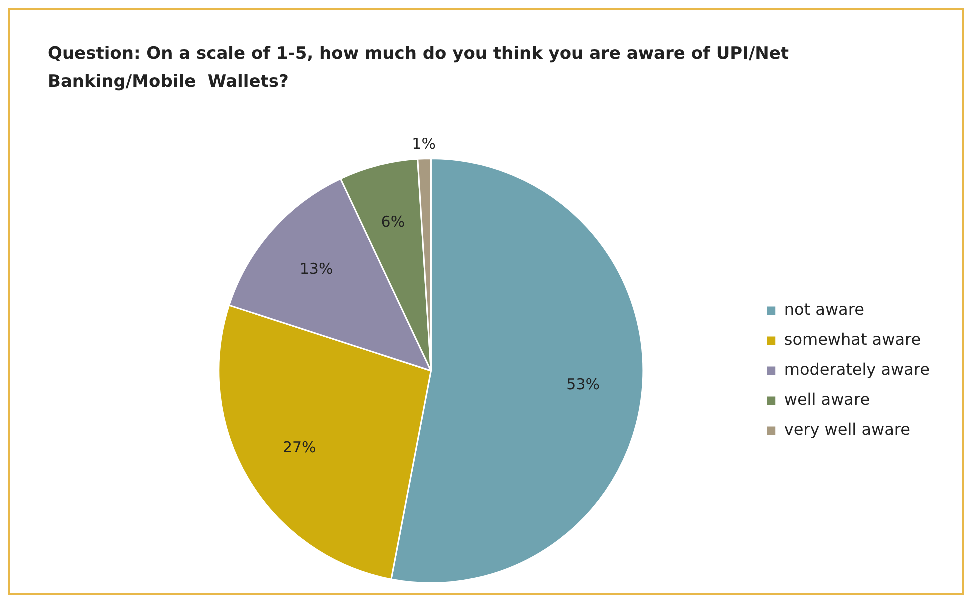 The width and height of the screenshot is (976, 607). I want to click on legend-label: somewhat aware, so click(853, 340).